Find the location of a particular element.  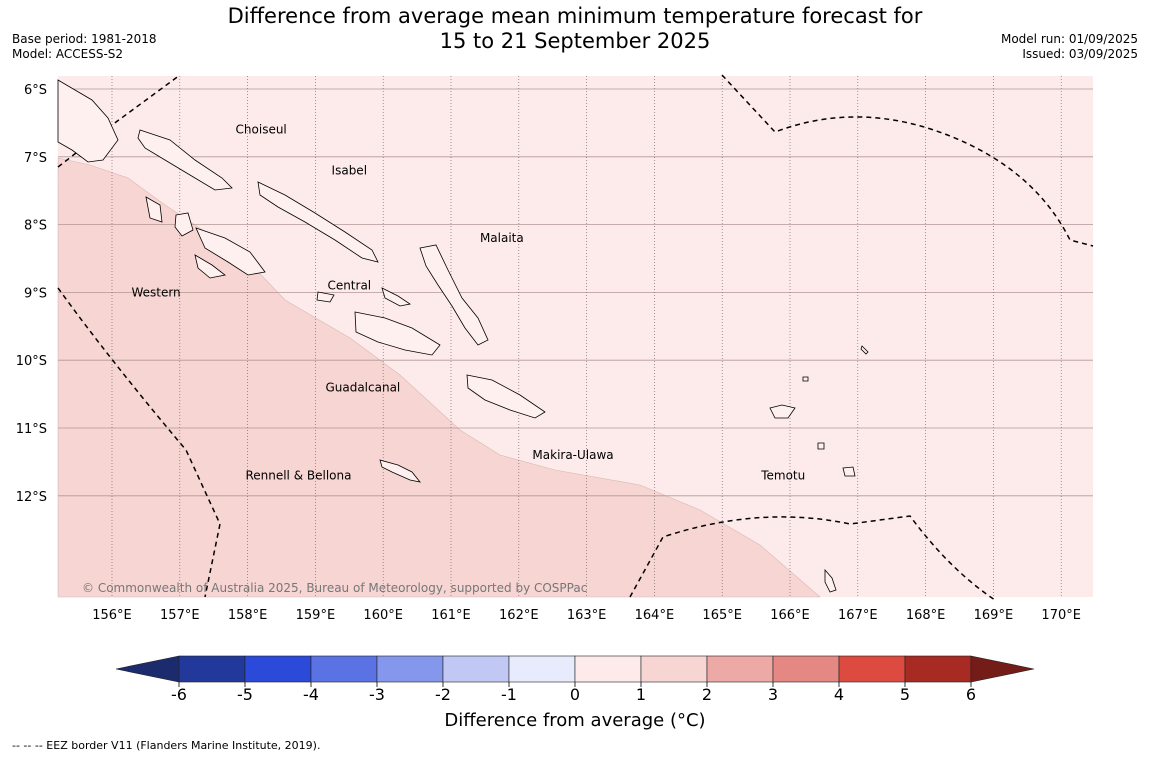

lat-tick-label: 10°S is located at coordinates (31, 361).